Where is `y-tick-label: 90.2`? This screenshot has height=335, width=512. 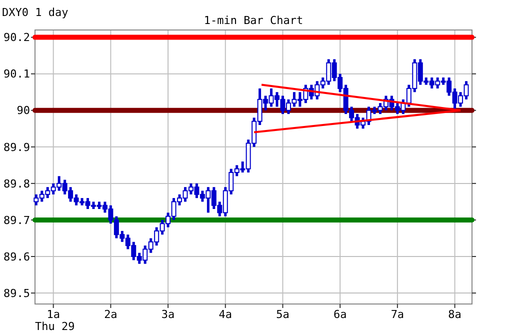
y-tick-label: 90.2 is located at coordinates (17, 37).